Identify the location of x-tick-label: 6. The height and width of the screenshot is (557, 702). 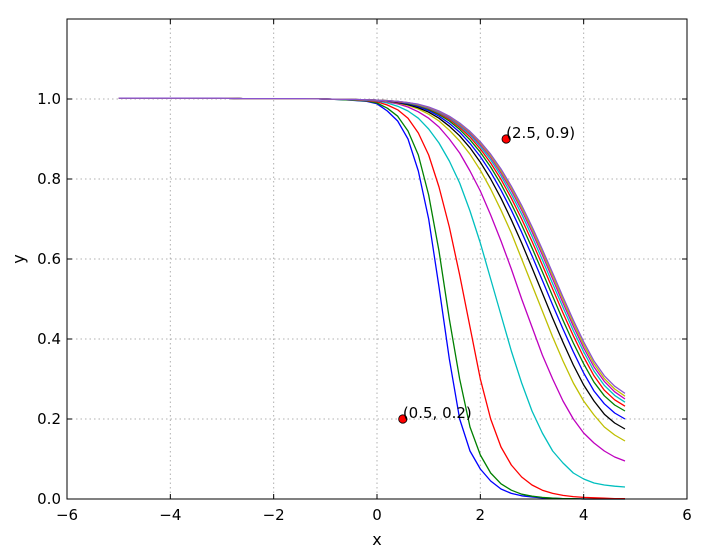
(687, 515).